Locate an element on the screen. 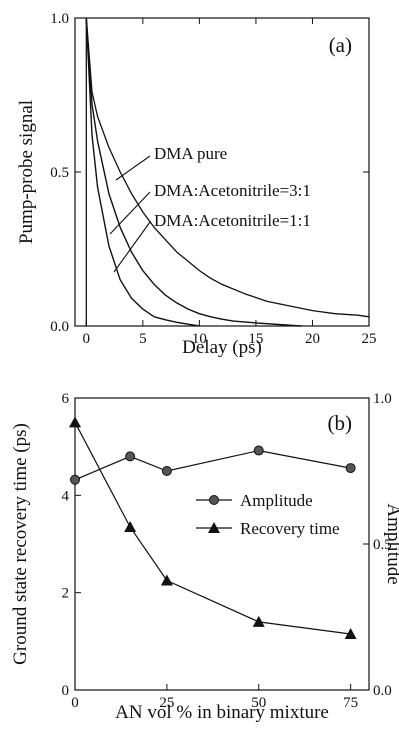 This screenshot has height=734, width=399. panel-b-right-tick-label: 0.5 is located at coordinates (382, 545).